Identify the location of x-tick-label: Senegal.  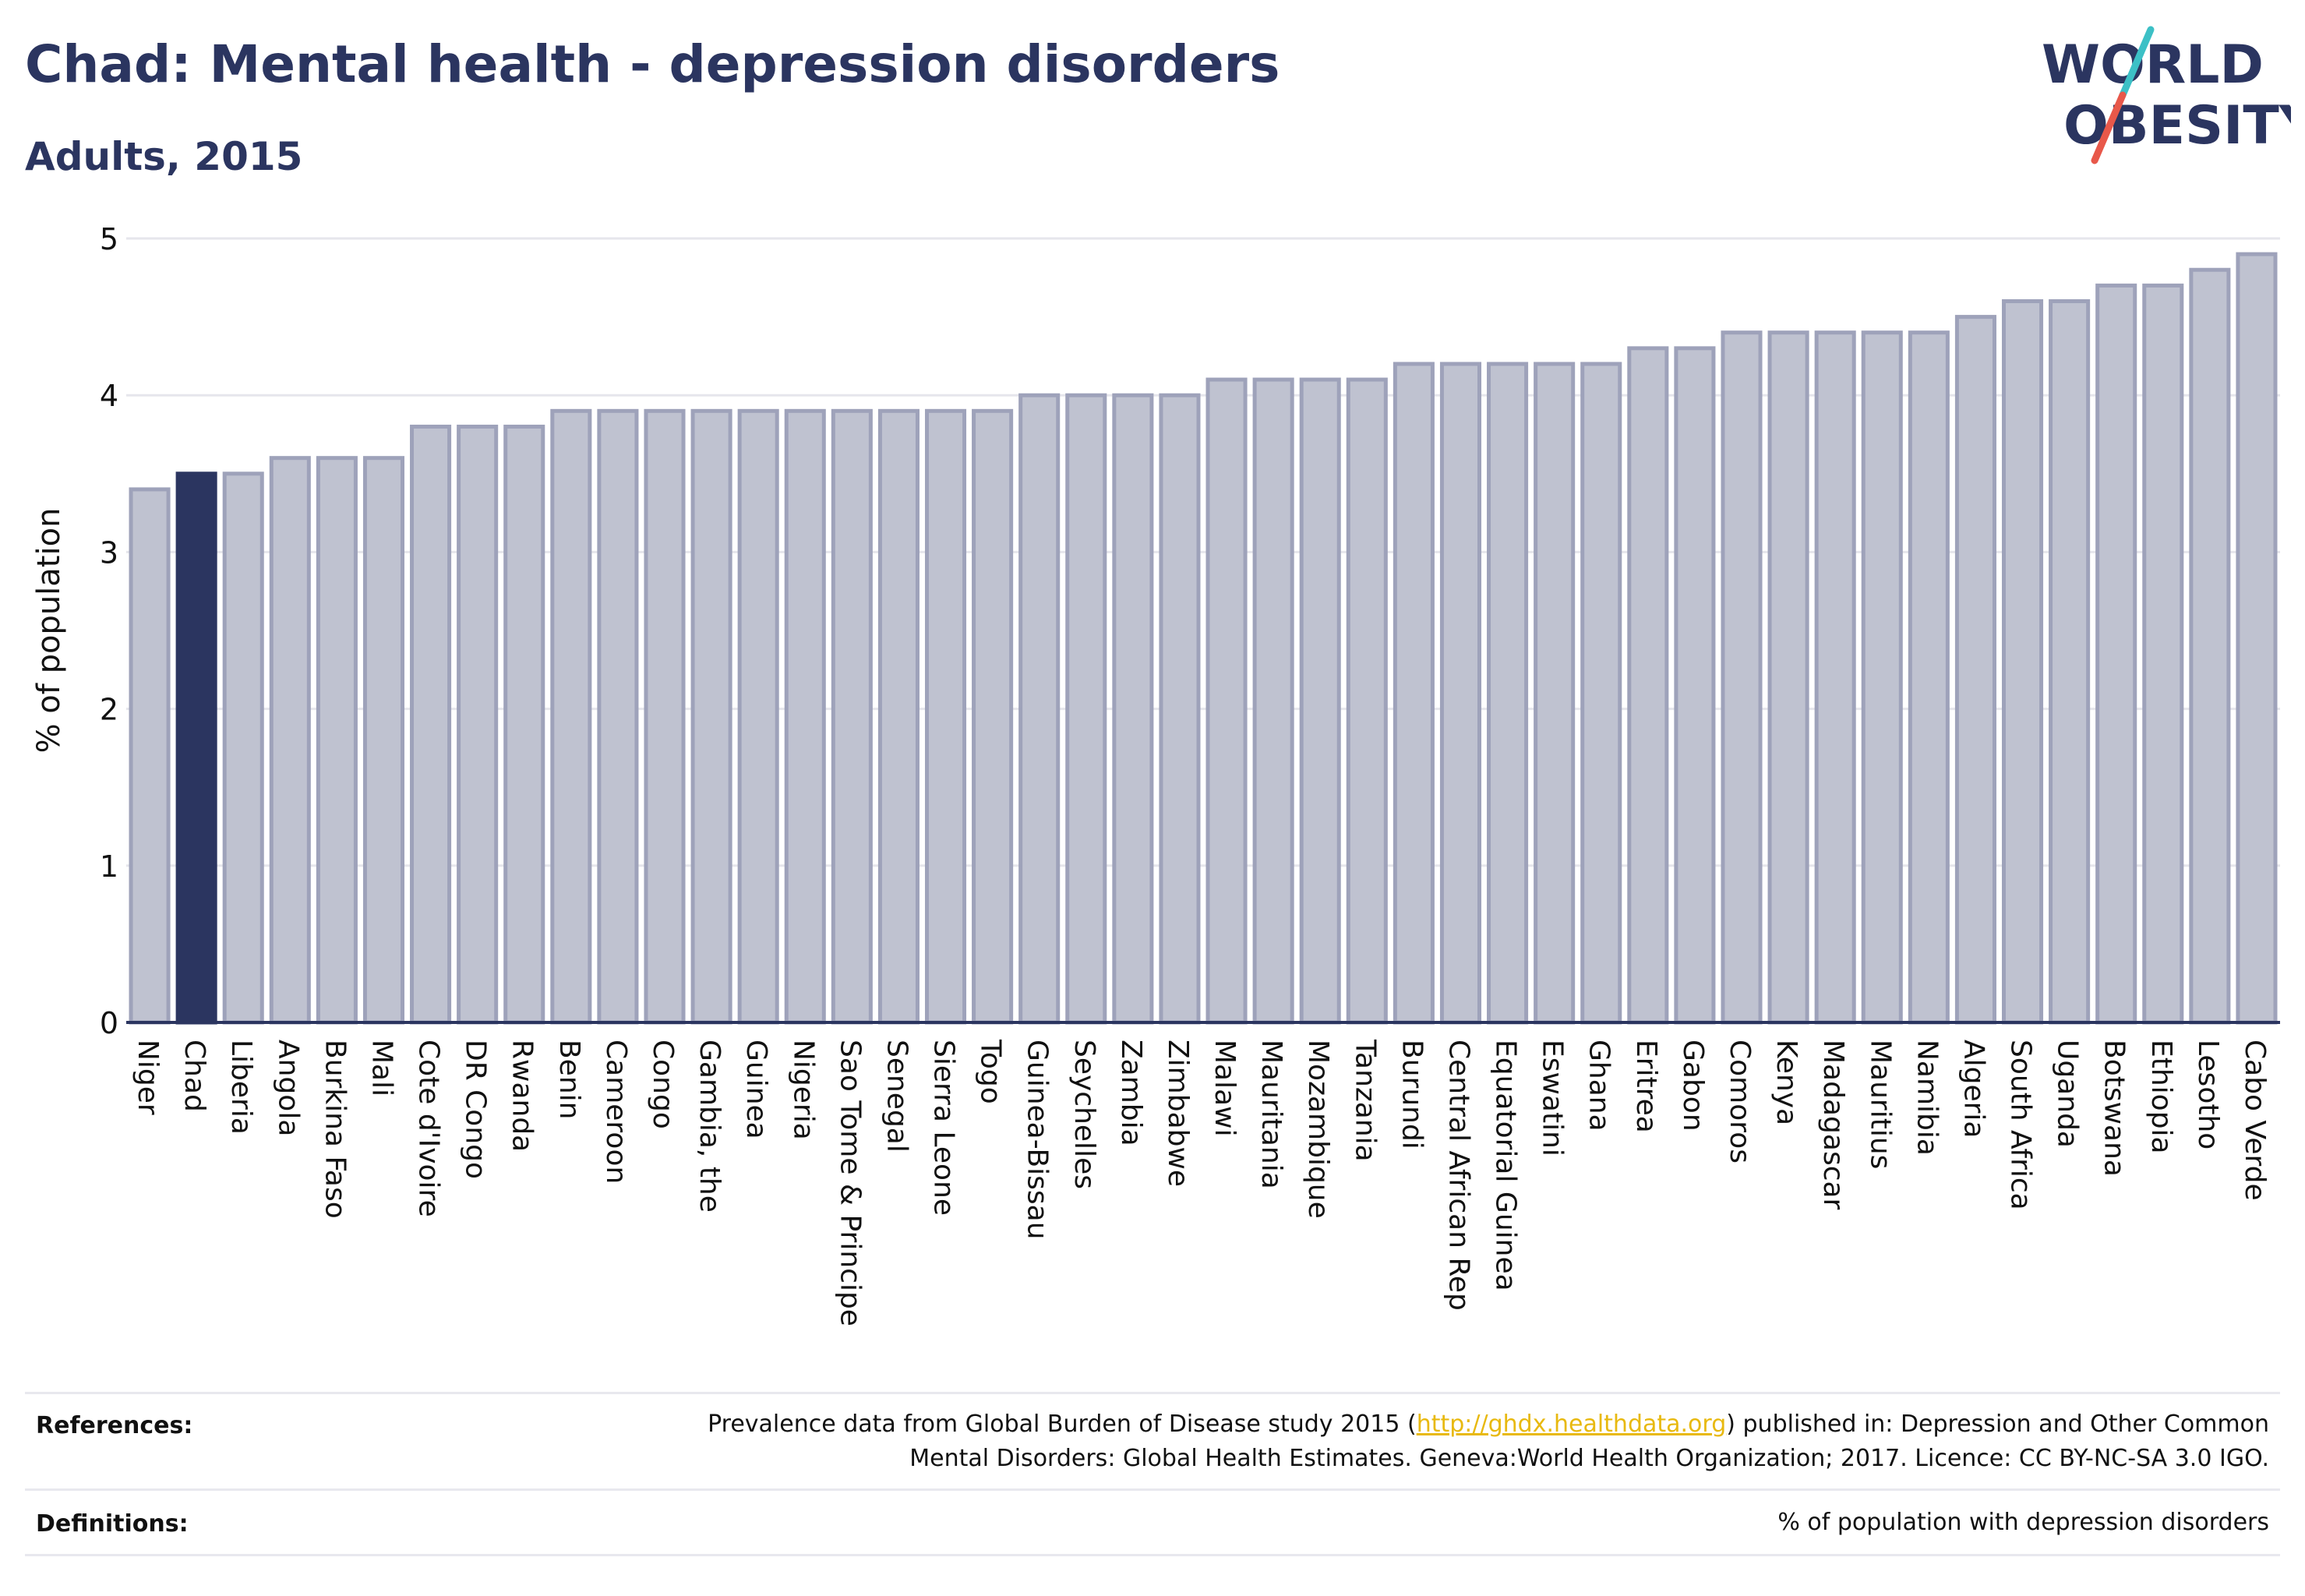
(896, 1096).